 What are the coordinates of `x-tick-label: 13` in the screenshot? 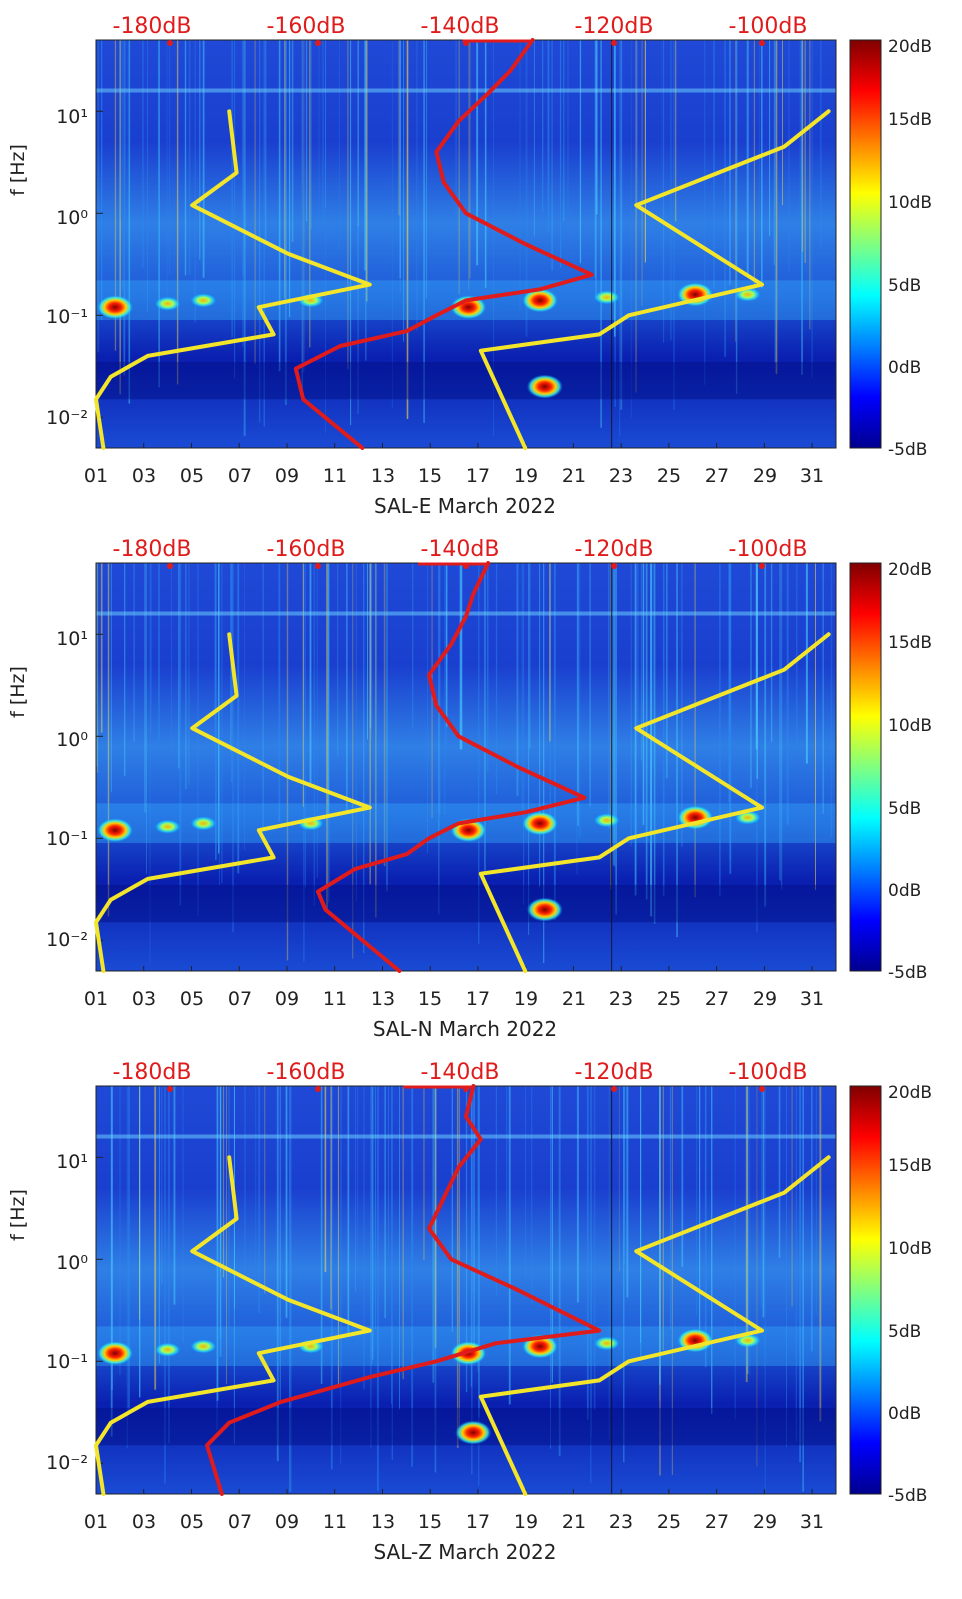 It's located at (383, 476).